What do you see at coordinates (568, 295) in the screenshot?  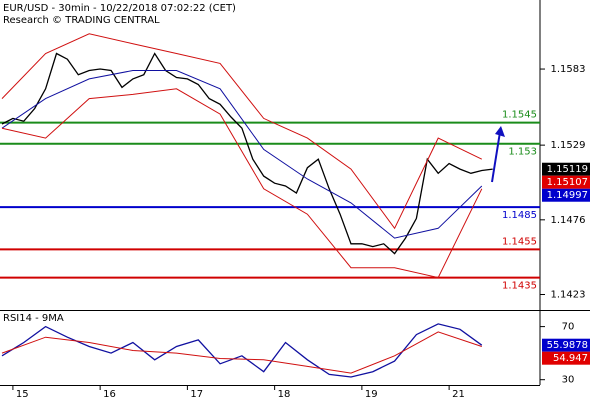 I see `y-tick-label: 1.1423` at bounding box center [568, 295].